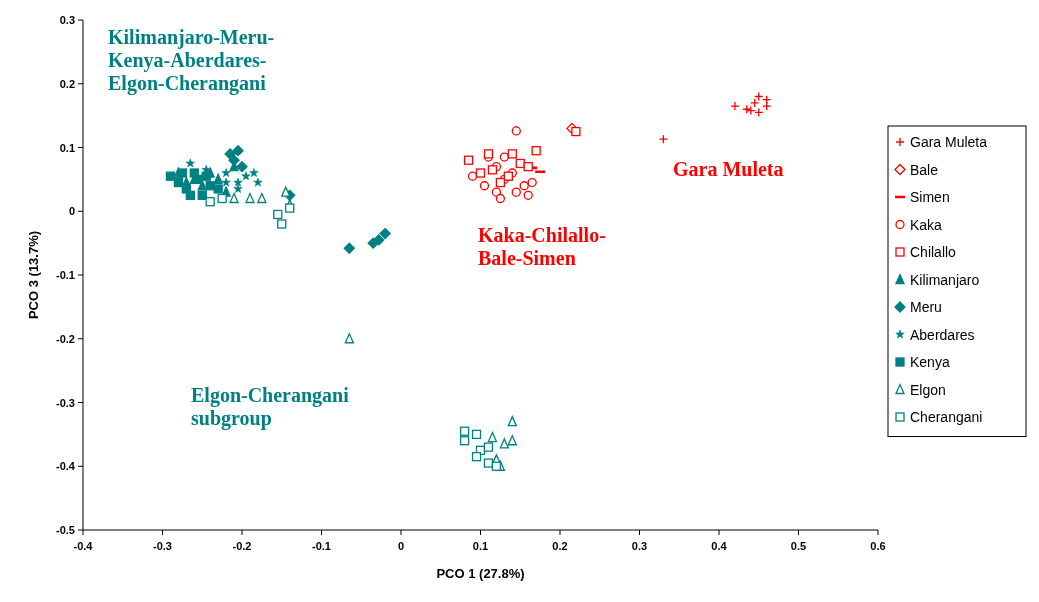 The width and height of the screenshot is (1039, 602). Describe the element at coordinates (480, 573) in the screenshot. I see `x-axis-title: PCO 1 (27.8%)` at that location.